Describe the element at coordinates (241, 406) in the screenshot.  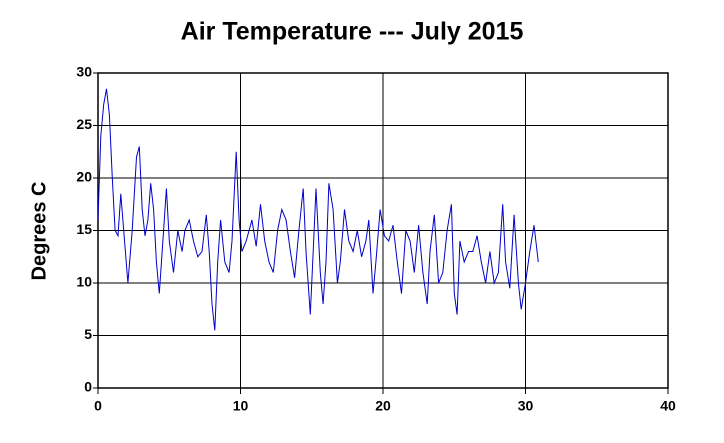
I see `x-tick-label: 10` at that location.